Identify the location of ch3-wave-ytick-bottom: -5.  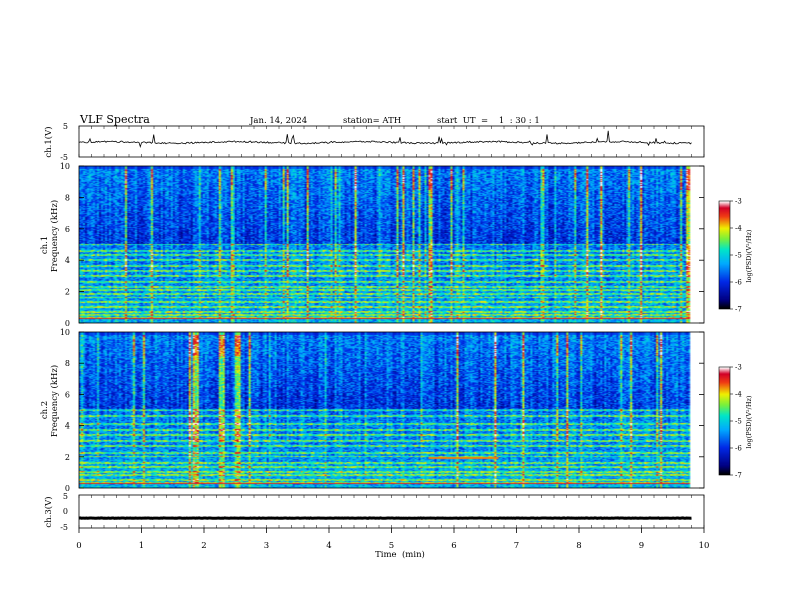
(64, 527).